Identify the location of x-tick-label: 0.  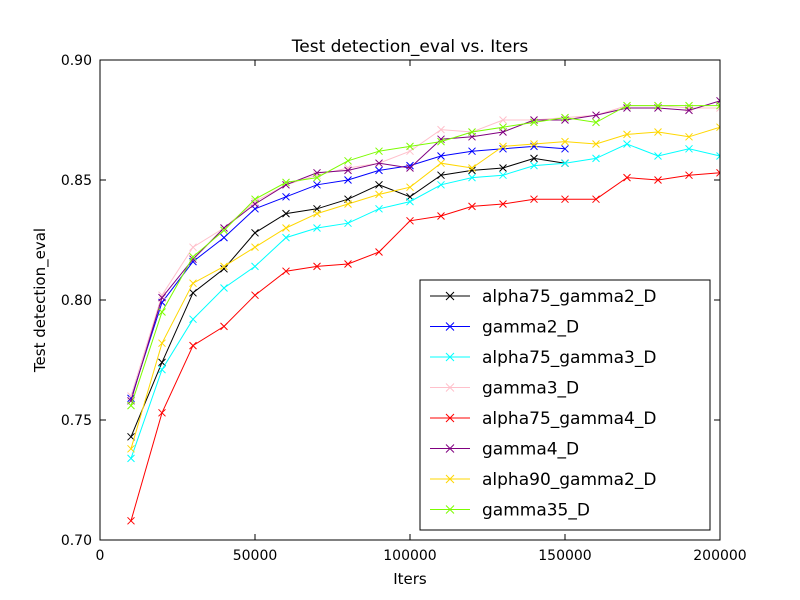
(100, 556).